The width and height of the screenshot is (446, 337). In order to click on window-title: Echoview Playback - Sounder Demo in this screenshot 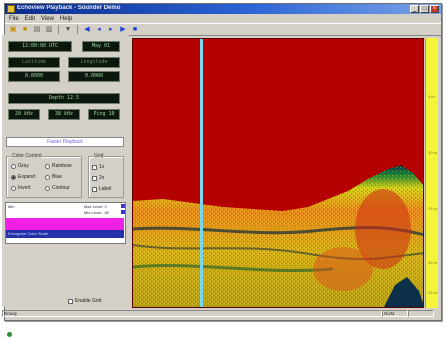, I will do `click(69, 8)`.